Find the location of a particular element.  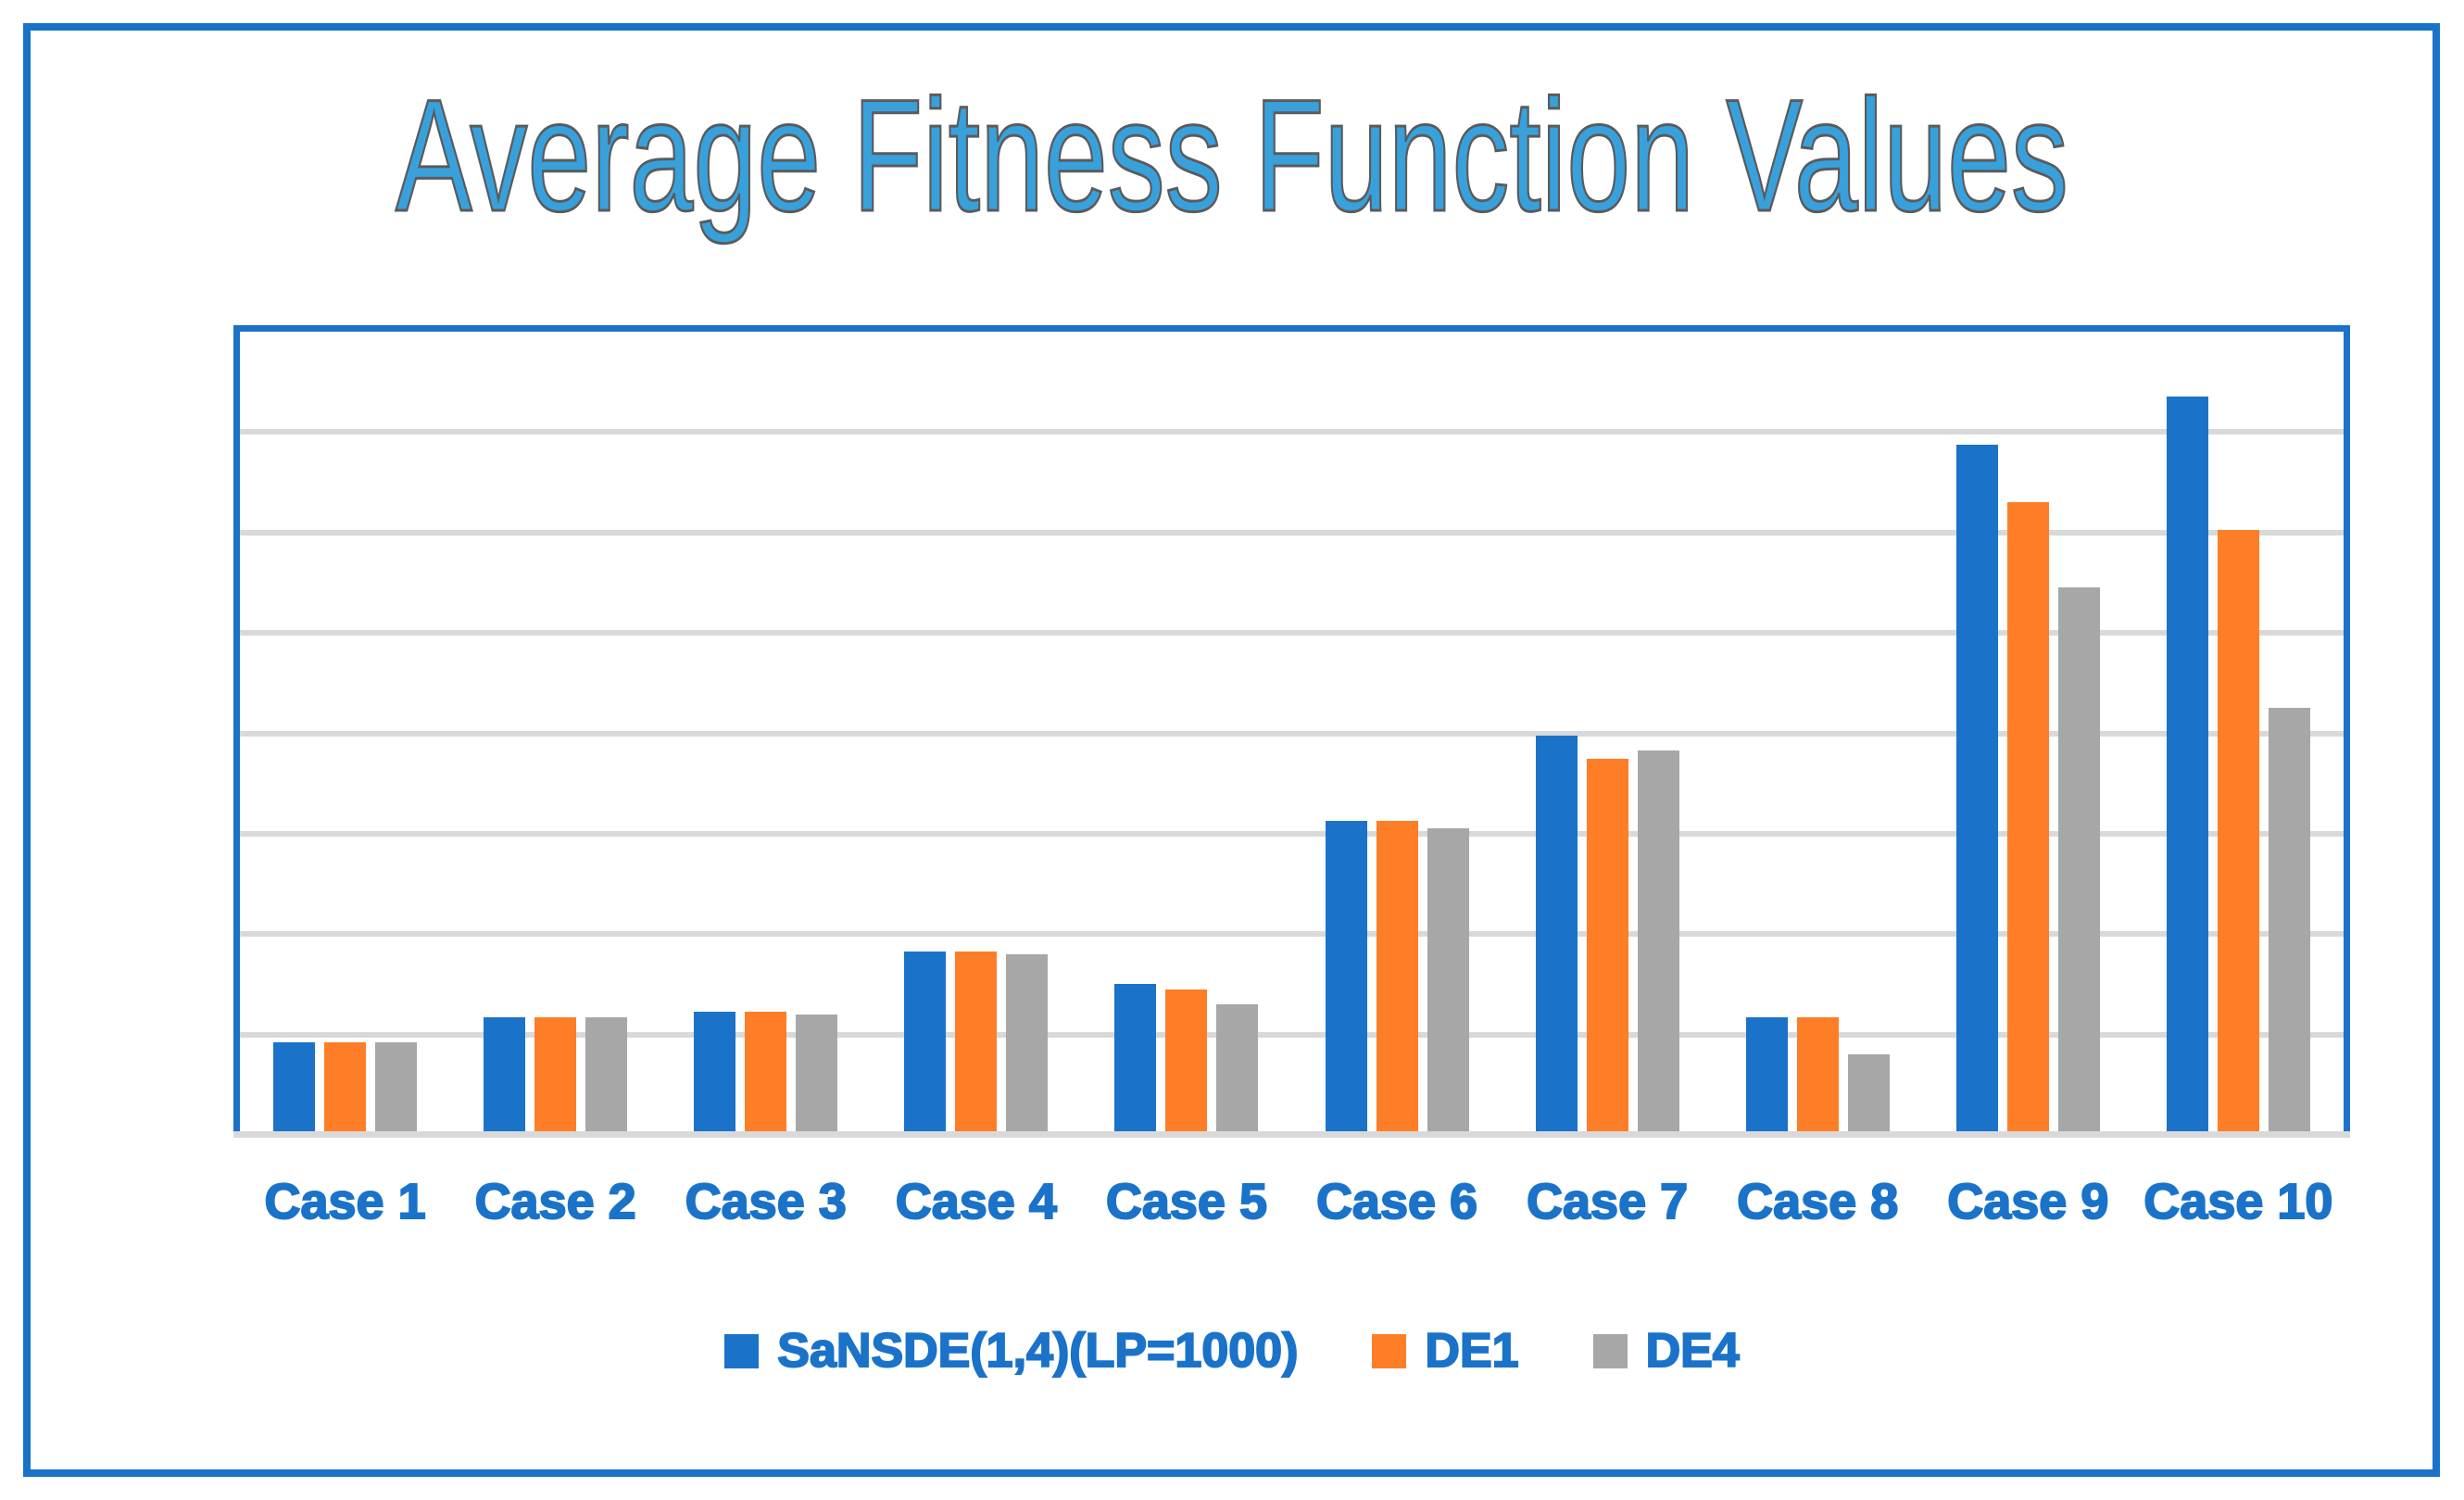

bar-case-4-de4 is located at coordinates (1027, 1044).